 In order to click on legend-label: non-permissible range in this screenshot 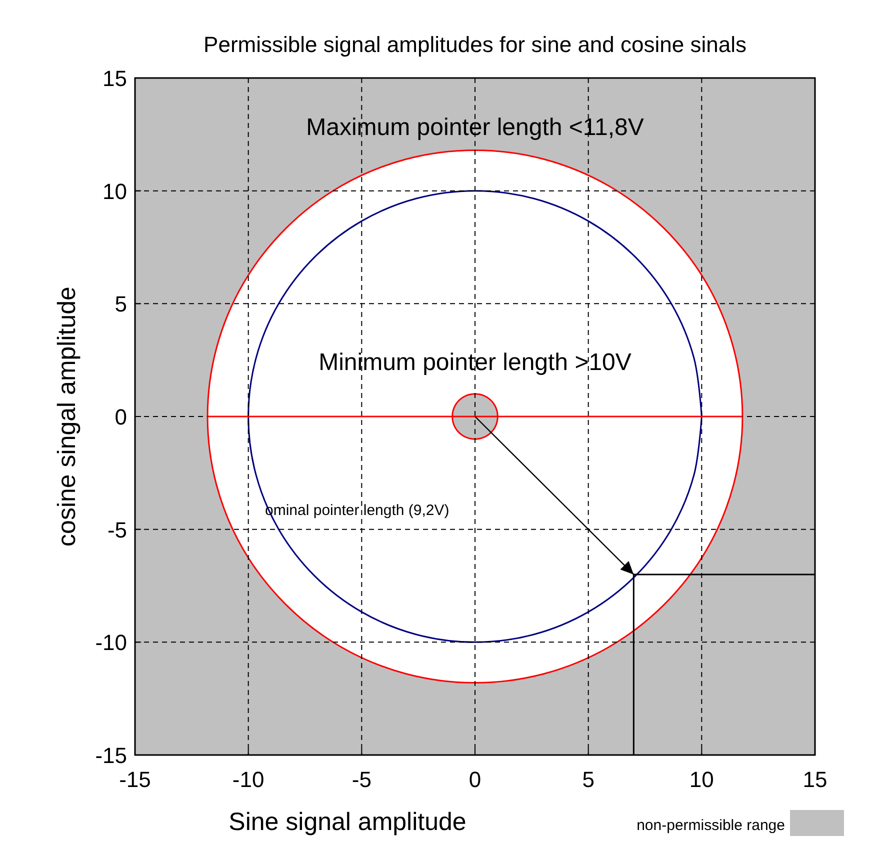, I will do `click(710, 825)`.